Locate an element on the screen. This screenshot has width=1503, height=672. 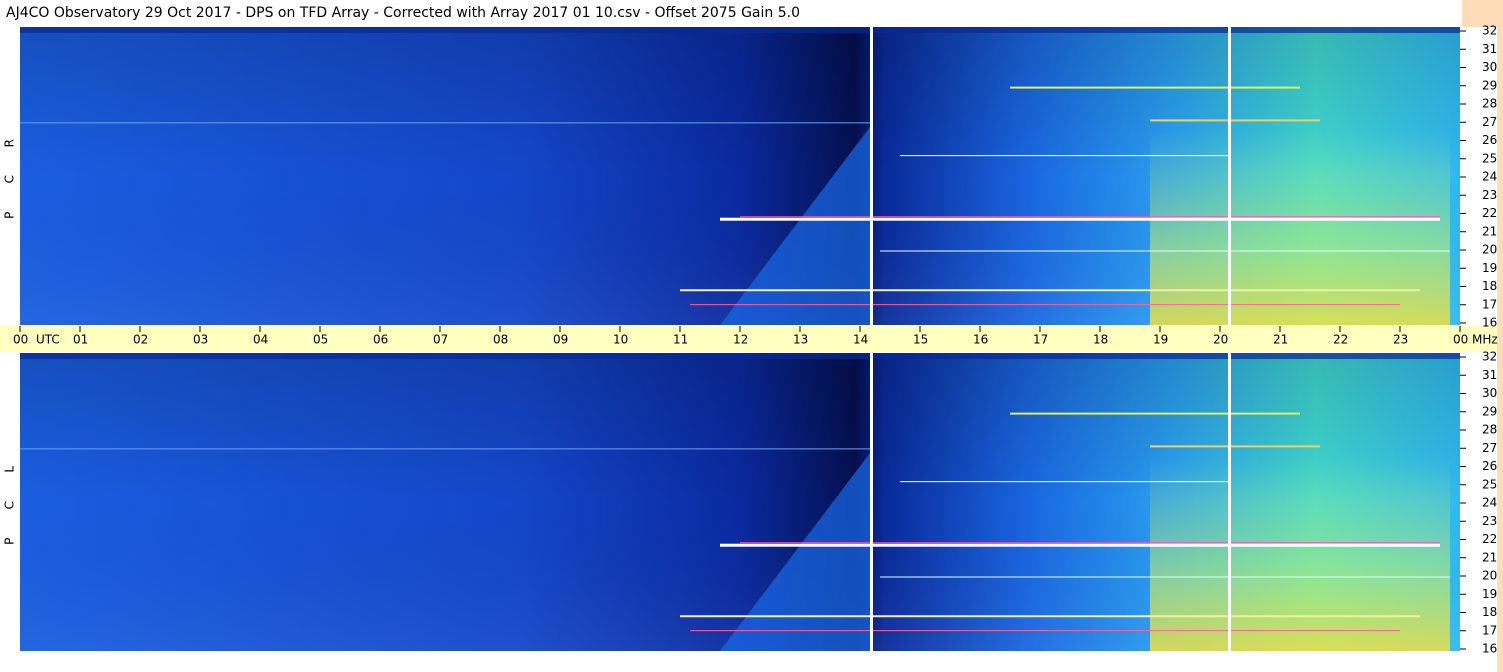
time-label: 04 is located at coordinates (260, 340).